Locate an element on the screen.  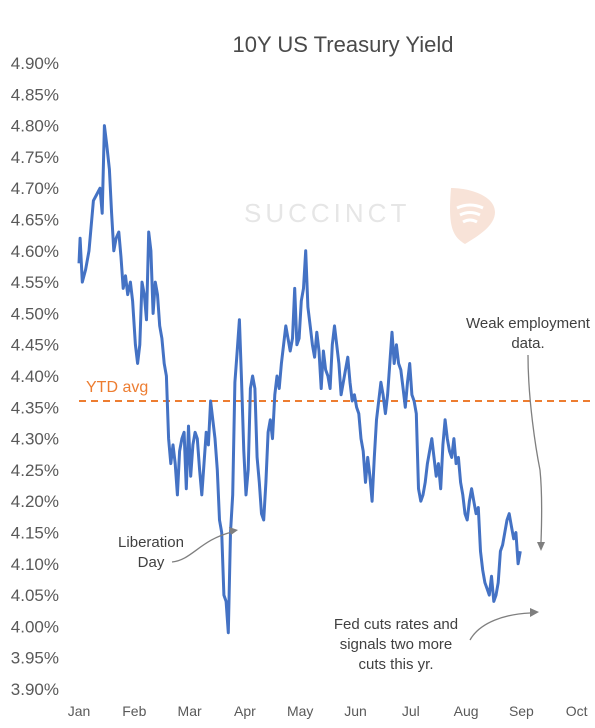
x-tick-label: Feb is located at coordinates (134, 711).